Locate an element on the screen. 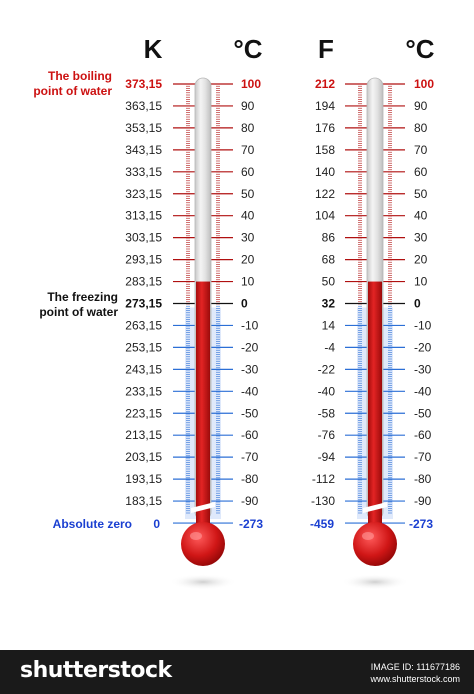  left-bulb-shadow is located at coordinates (203, 582).